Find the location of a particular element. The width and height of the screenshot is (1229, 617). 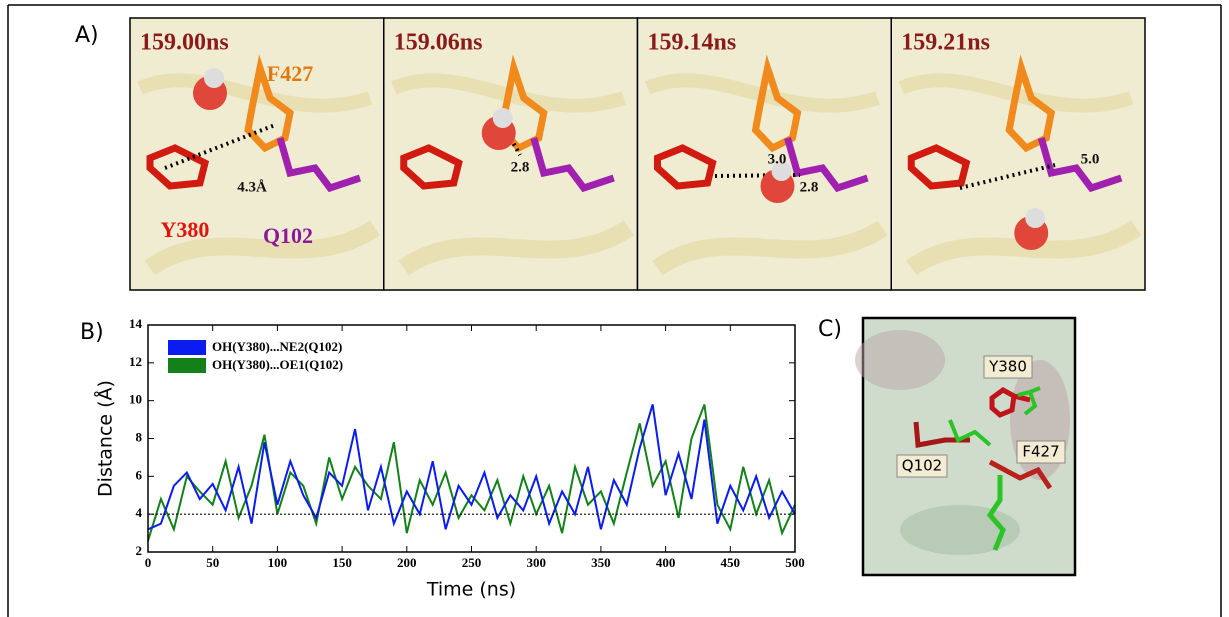

legend-label: OH(Y380)...NE2(Q102) is located at coordinates (277, 346).